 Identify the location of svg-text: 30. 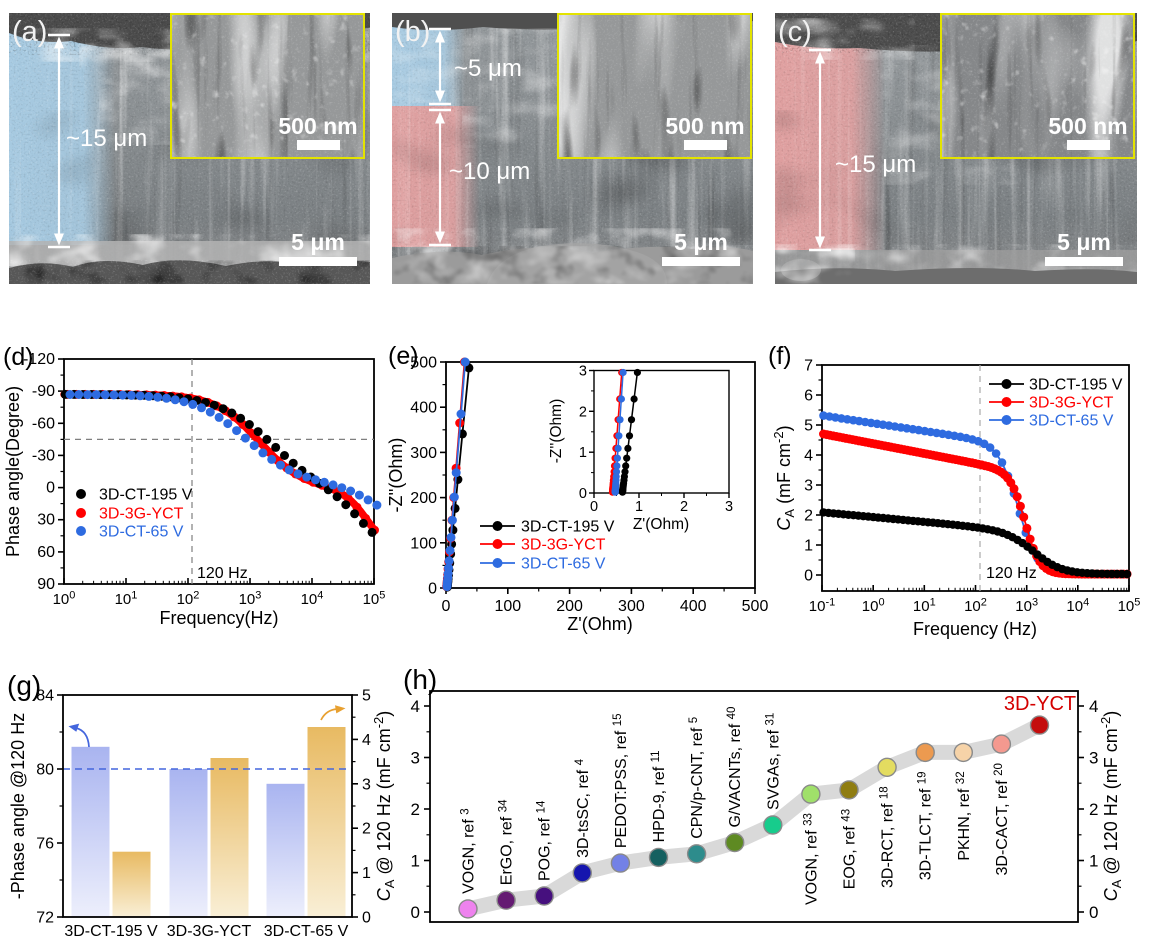
(46, 520).